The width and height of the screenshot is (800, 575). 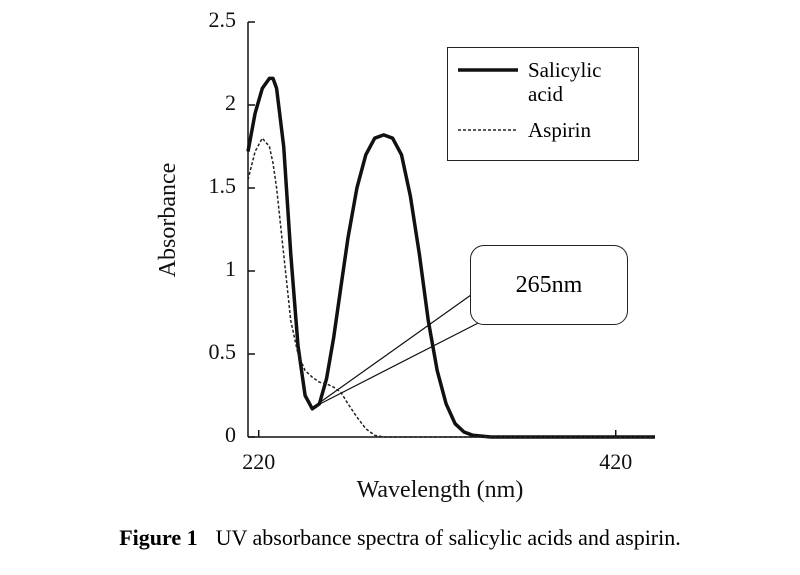 I want to click on x-axis-label: Wavelength (nm), so click(x=440, y=490).